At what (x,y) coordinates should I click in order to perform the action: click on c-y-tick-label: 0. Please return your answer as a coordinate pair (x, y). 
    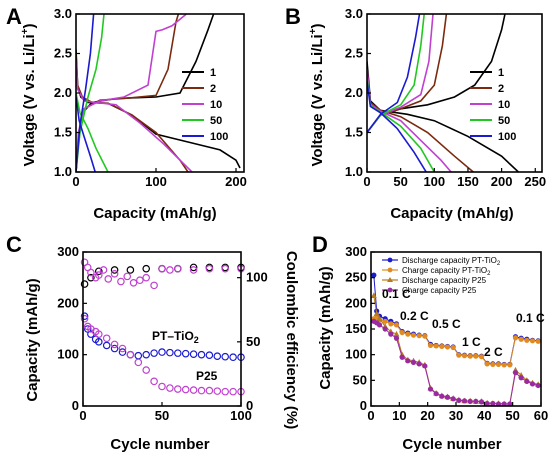
    Looking at the image, I should click on (75, 405).